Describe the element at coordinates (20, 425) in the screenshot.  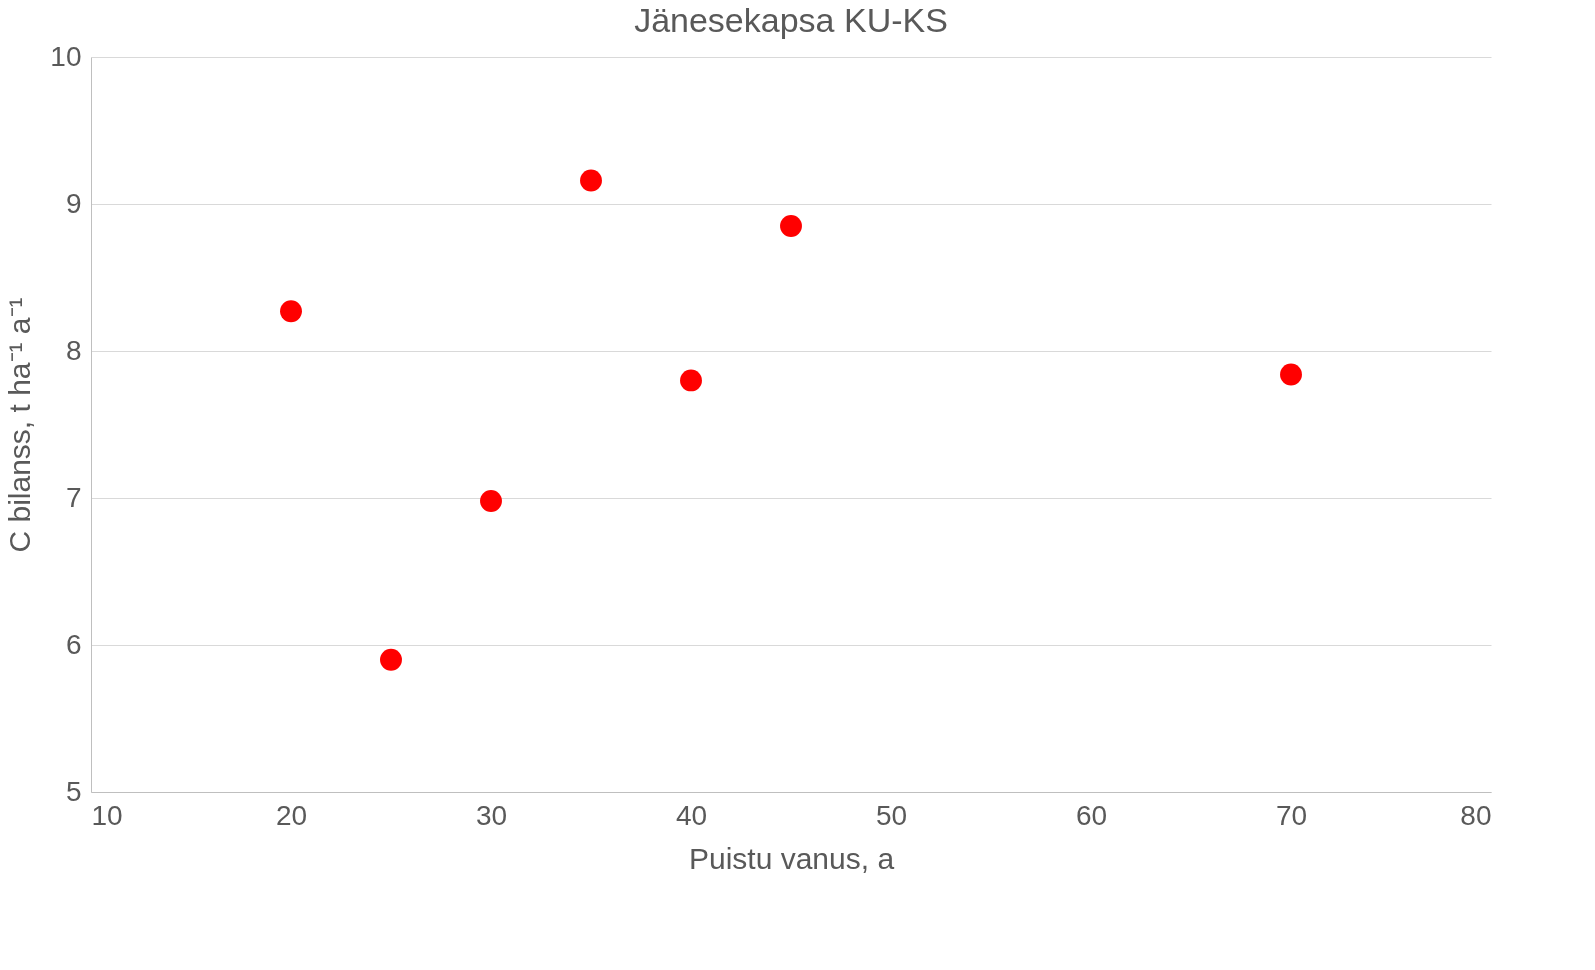
I see `y-axis-title: C bilanss, t ha⁻¹ a⁻¹` at that location.